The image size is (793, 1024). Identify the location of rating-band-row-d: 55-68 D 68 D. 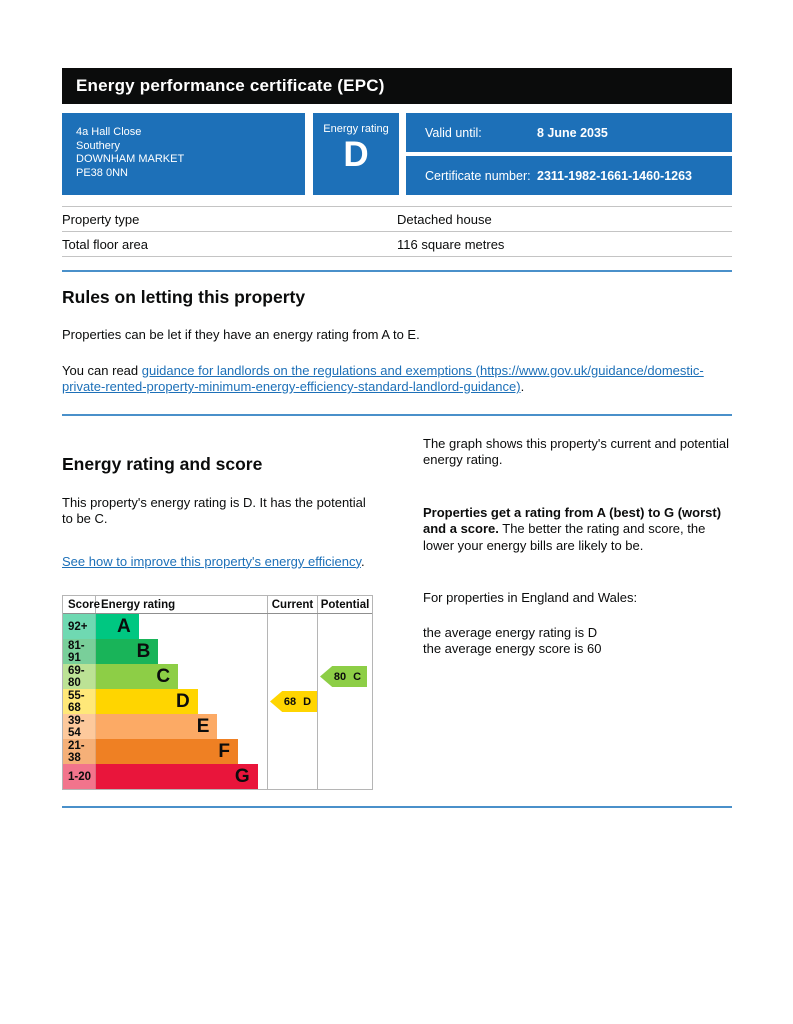
(217, 701).